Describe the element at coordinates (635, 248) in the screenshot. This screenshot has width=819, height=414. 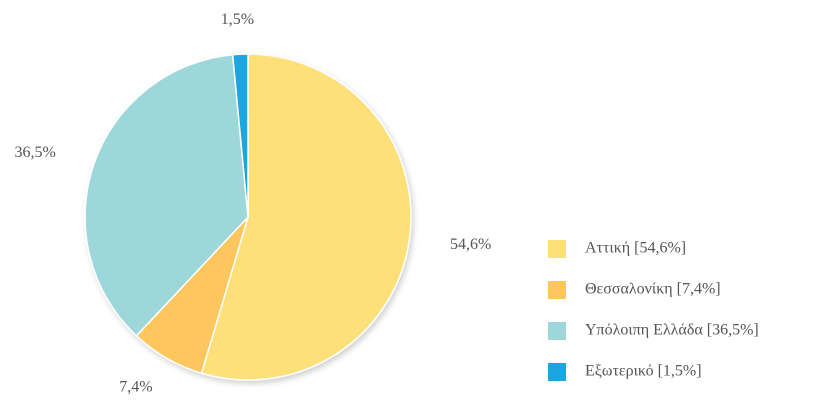
I see `legend-label: Αττική [54,6%]` at that location.